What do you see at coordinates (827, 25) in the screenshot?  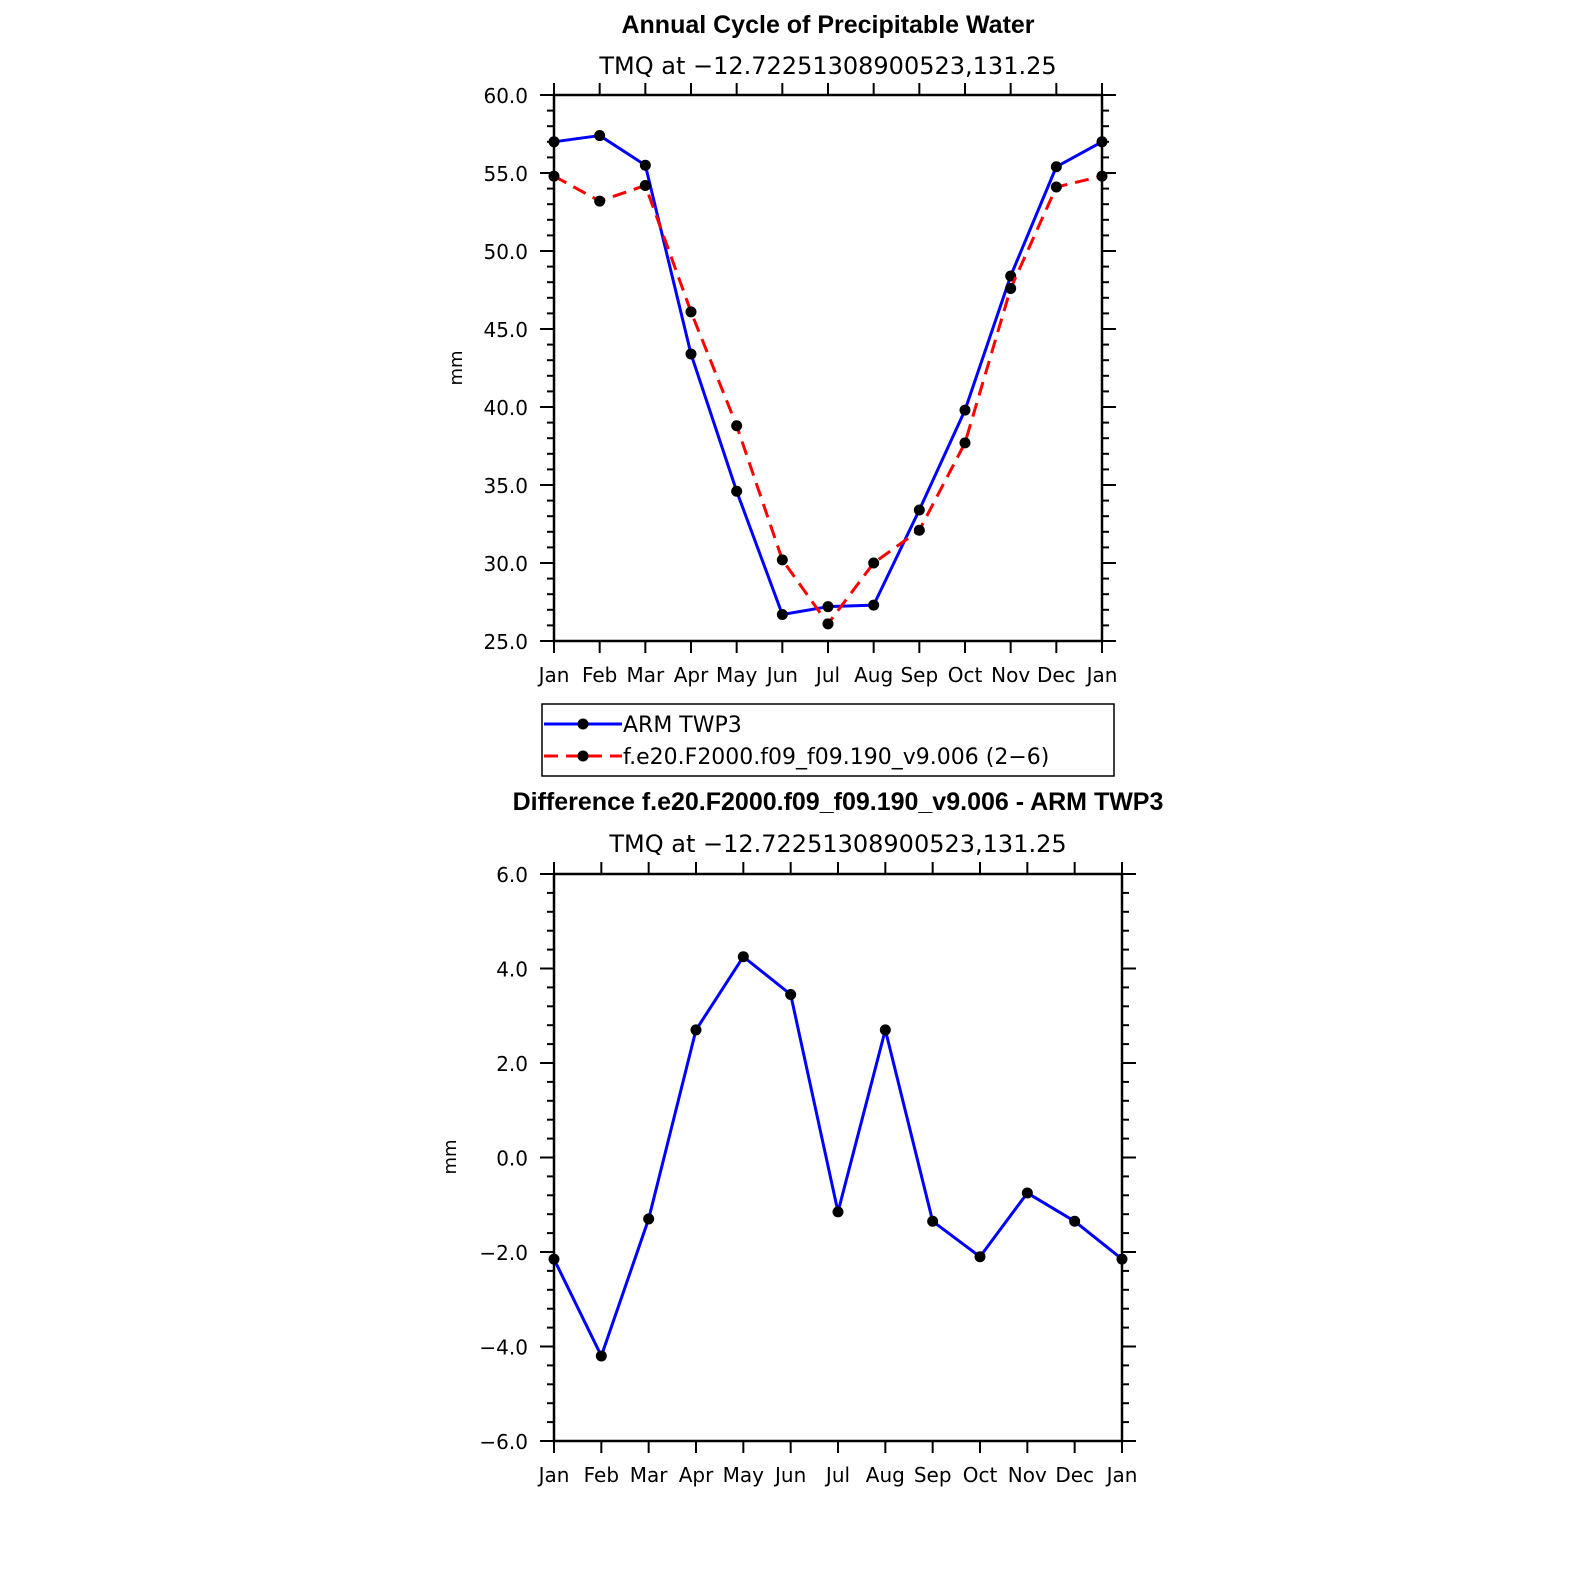 I see `chart-title: Annual Cycle of Precipitable Water` at bounding box center [827, 25].